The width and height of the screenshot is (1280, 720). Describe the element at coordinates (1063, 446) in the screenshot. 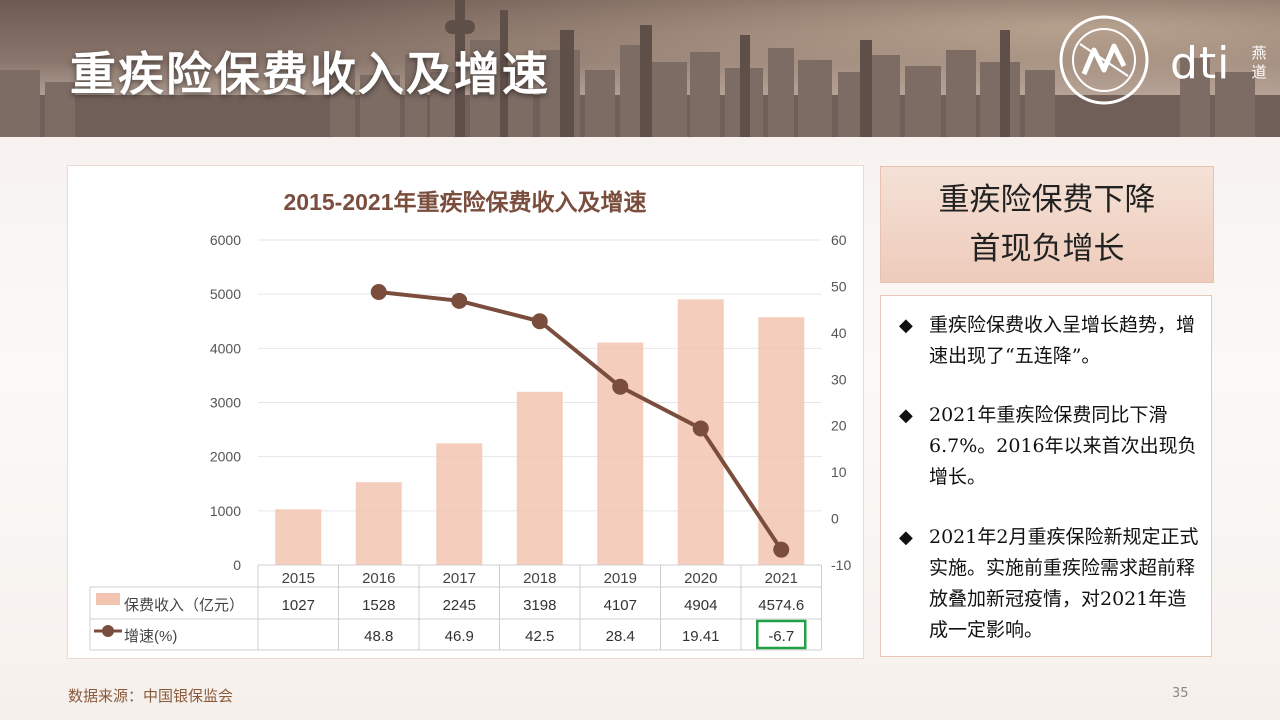

I see `bullet-text: 2021年重疾险保费同比下滑6.7%。2016年以来首次出现负增长。` at that location.